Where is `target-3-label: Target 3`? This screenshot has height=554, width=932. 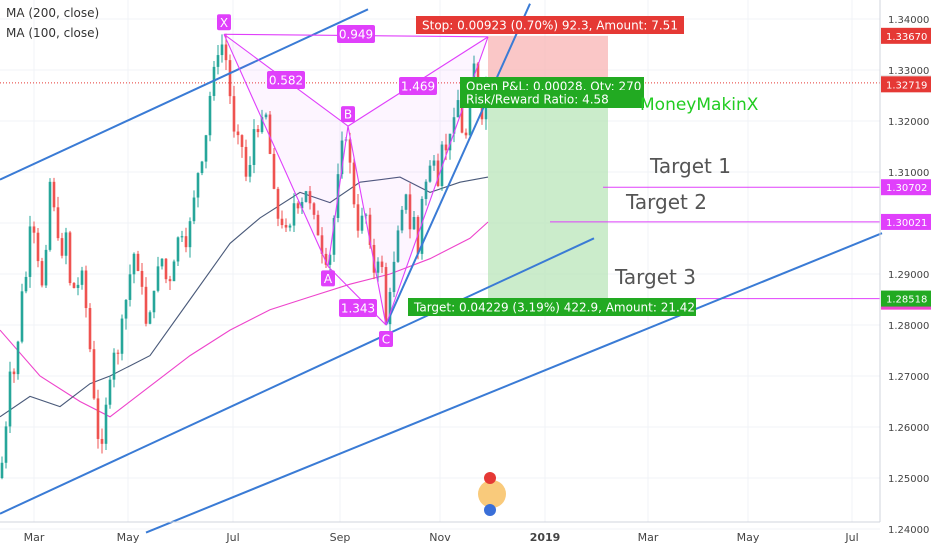
target-3-label: Target 3 is located at coordinates (655, 277).